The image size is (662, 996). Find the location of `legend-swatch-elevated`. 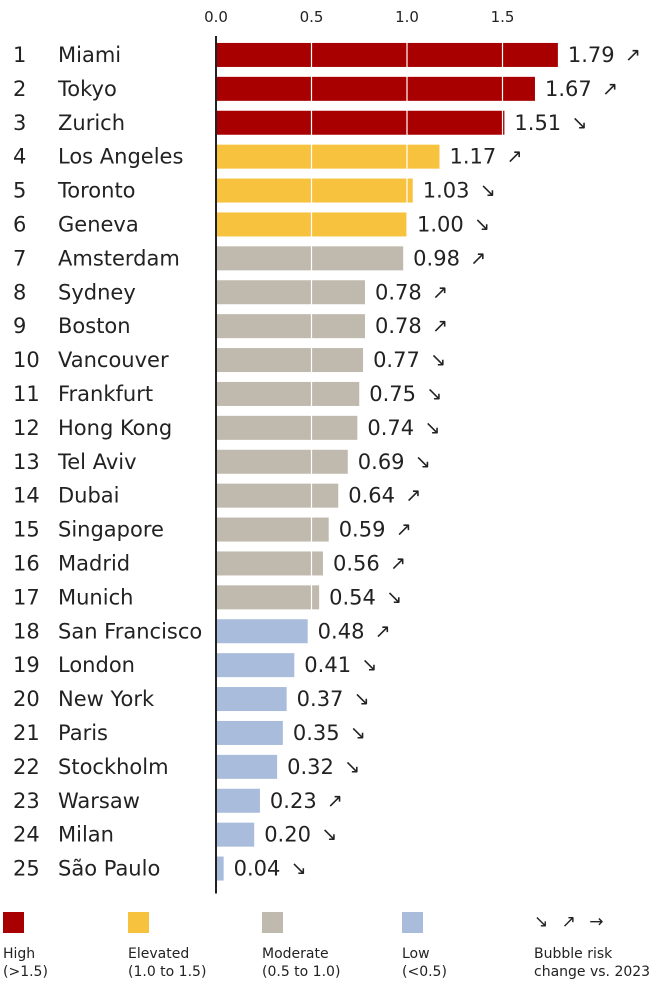

legend-swatch-elevated is located at coordinates (138, 922).